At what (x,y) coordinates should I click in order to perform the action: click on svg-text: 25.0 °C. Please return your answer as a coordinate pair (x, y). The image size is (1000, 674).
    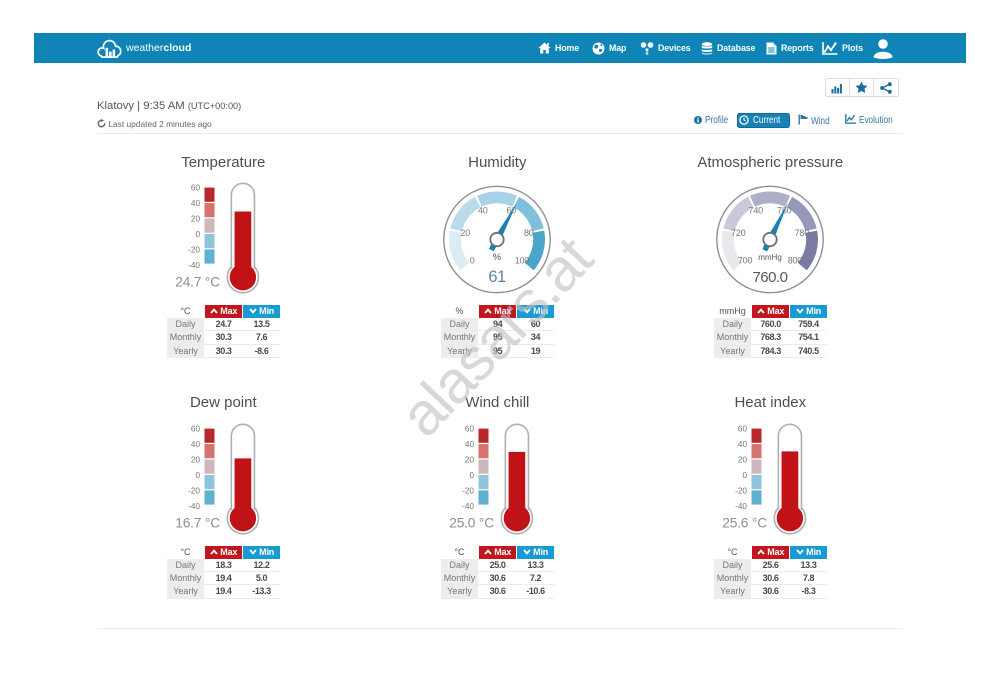
    Looking at the image, I should click on (472, 522).